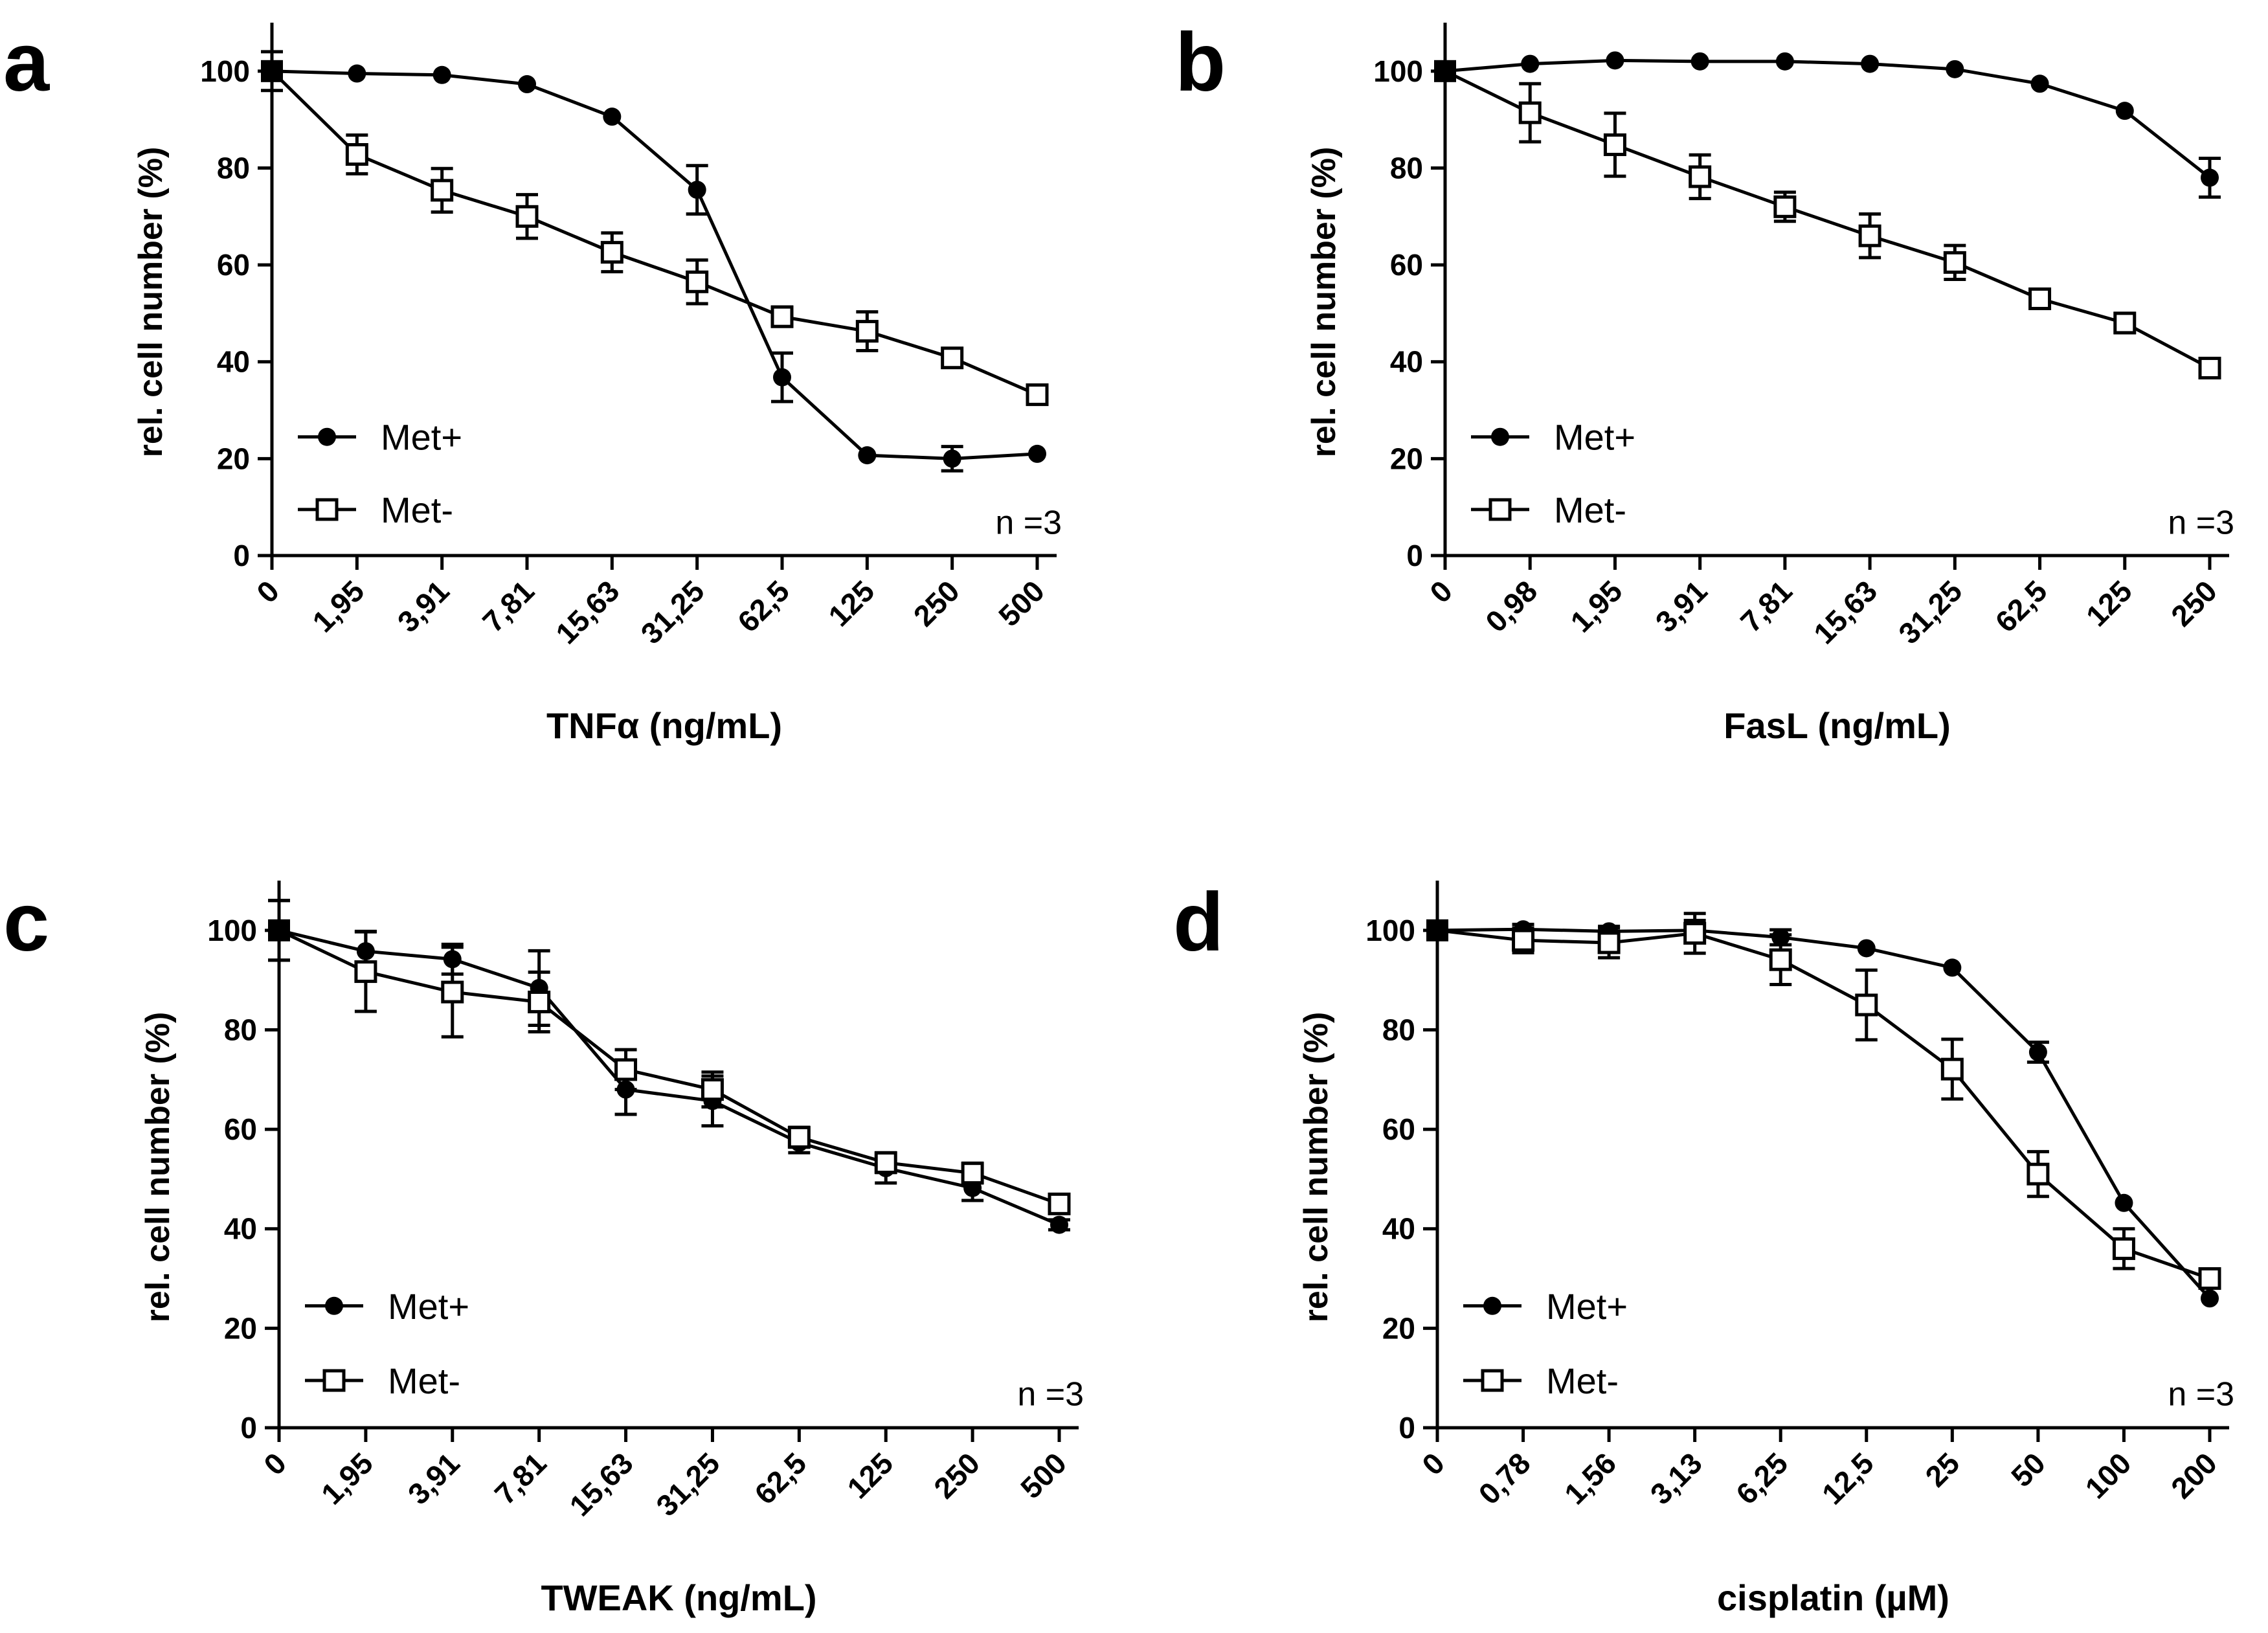 The width and height of the screenshot is (2268, 1633). What do you see at coordinates (1546, 1343) in the screenshot?
I see `legend: Met+ Met-` at bounding box center [1546, 1343].